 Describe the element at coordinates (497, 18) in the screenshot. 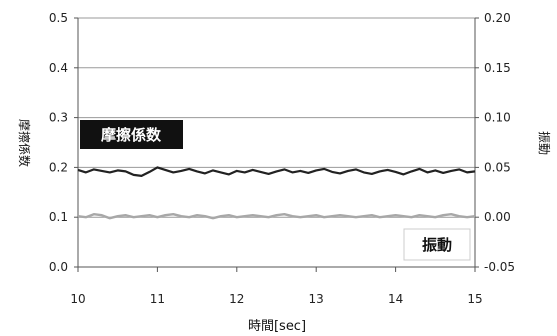

I see `y-right-tick-label: 0.20` at that location.